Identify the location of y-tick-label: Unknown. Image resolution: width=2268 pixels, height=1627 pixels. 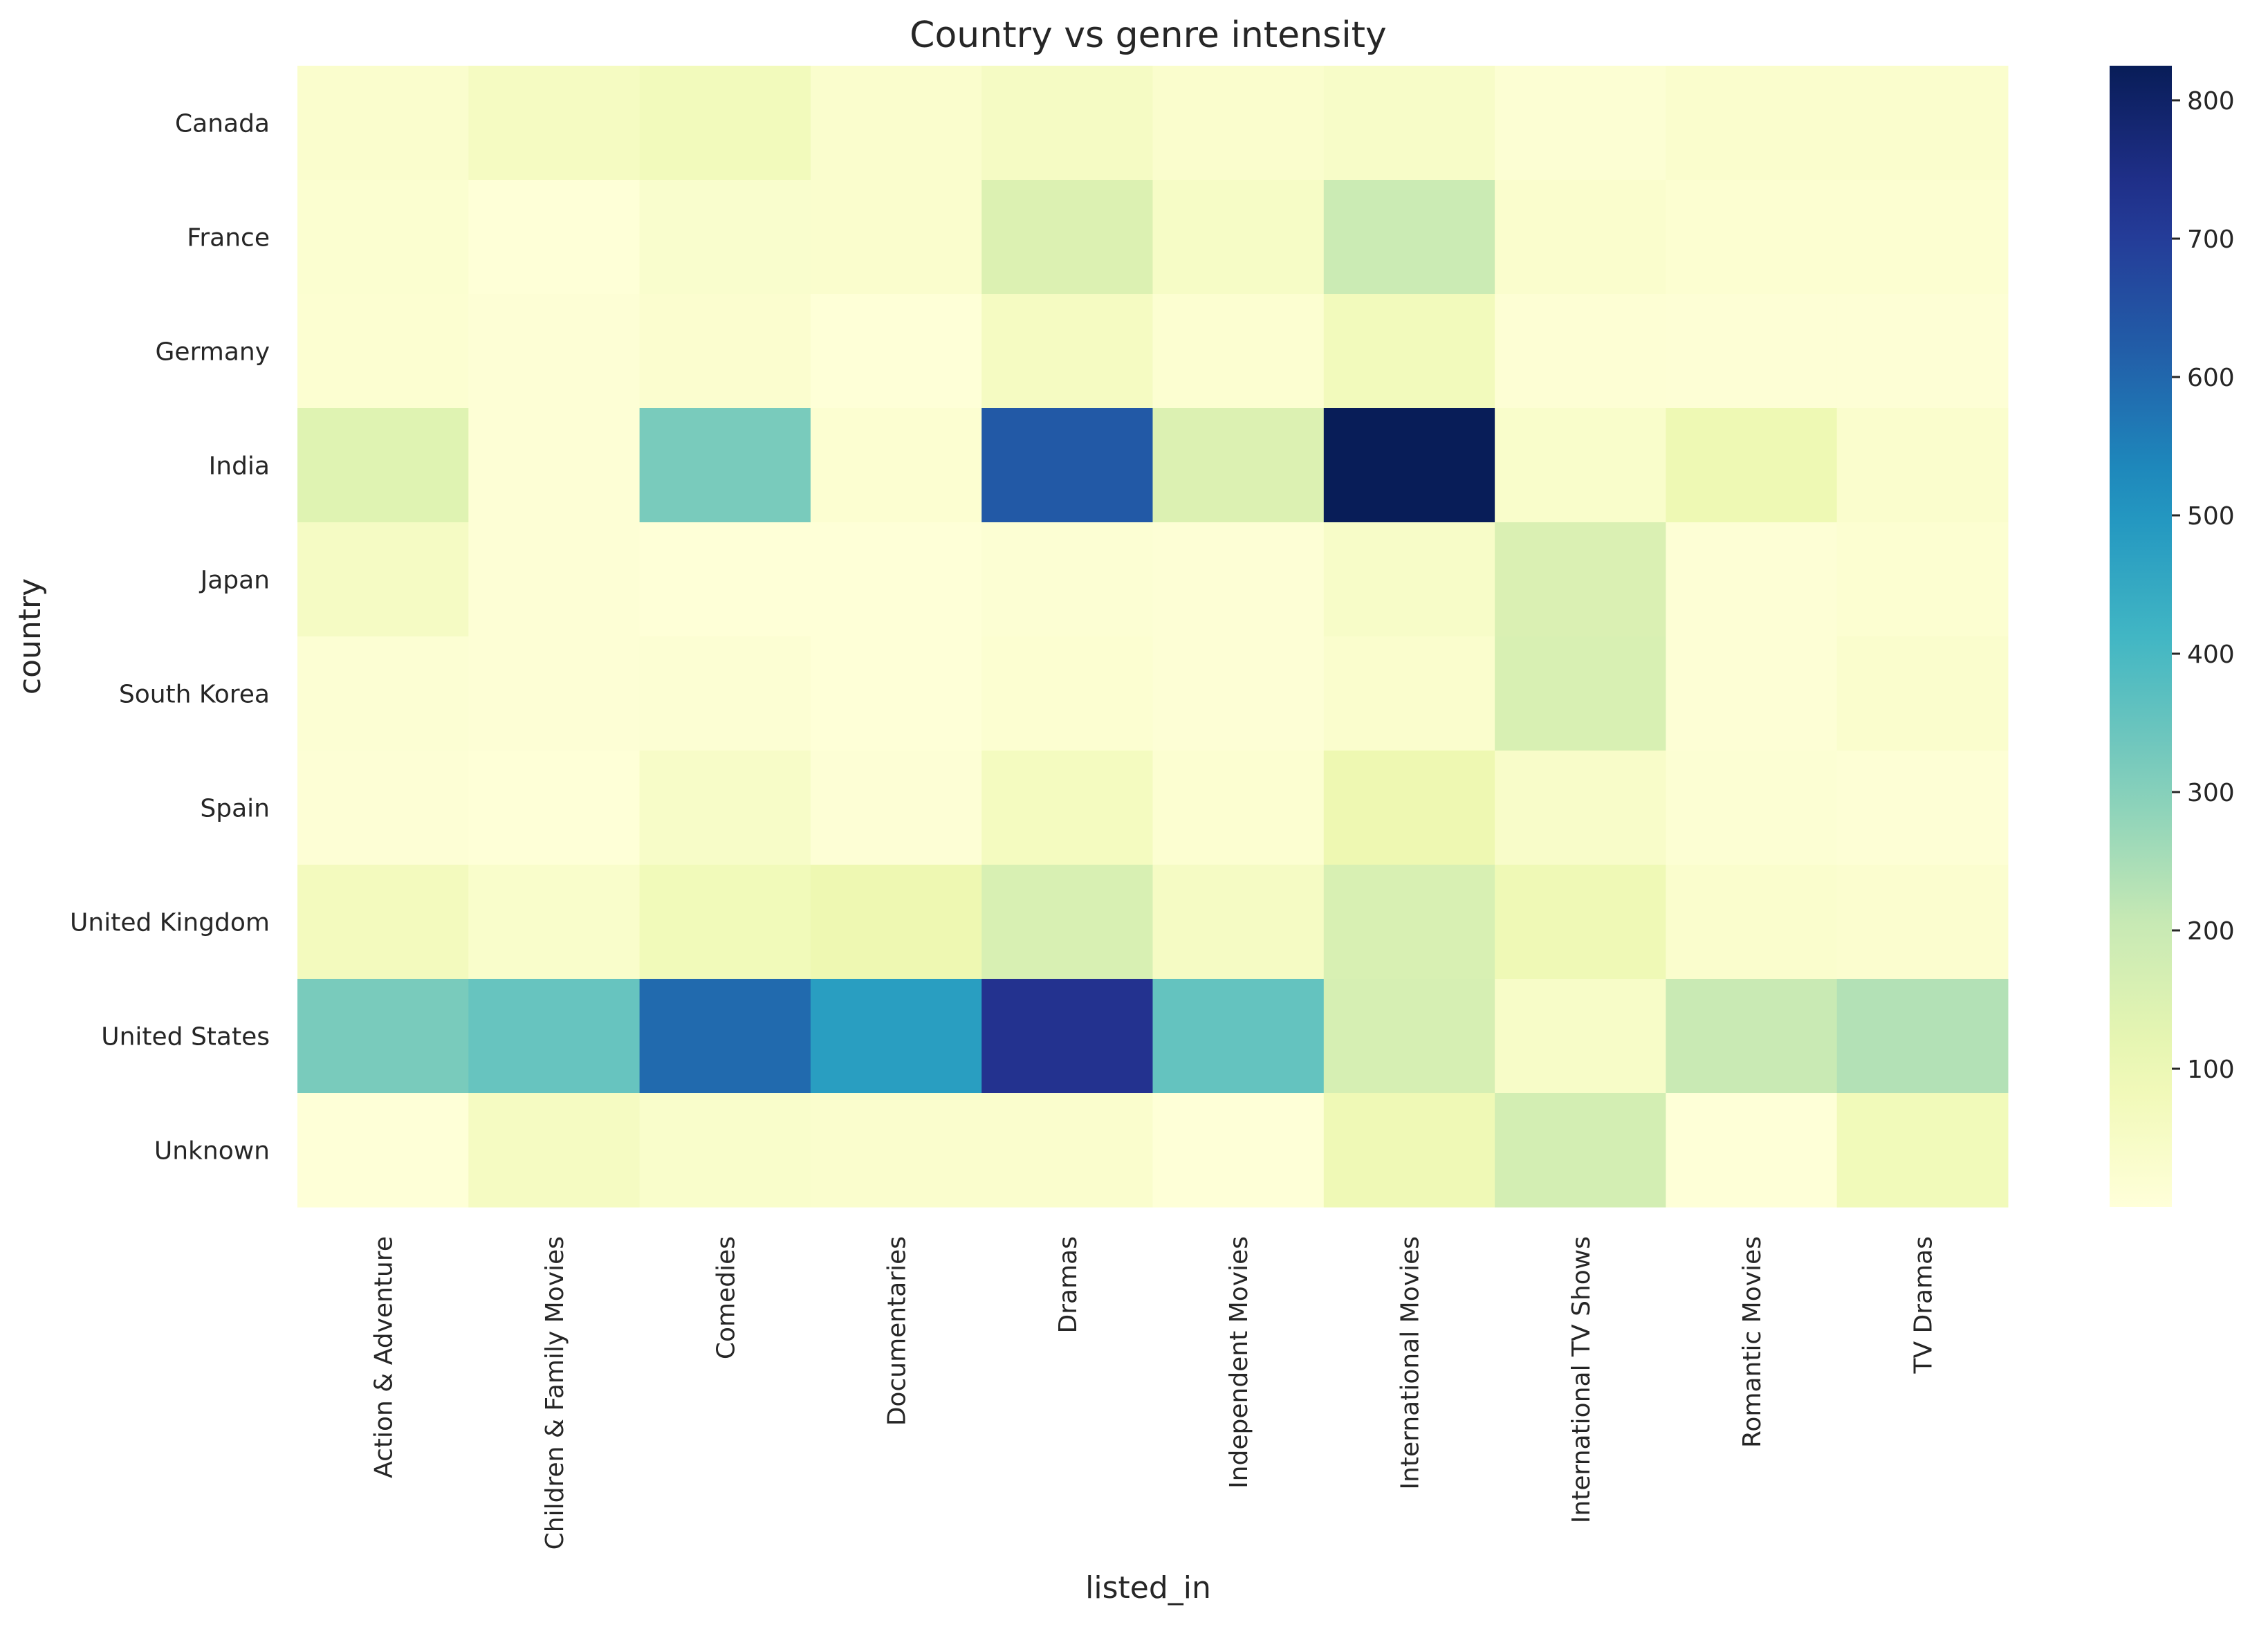
(212, 1151).